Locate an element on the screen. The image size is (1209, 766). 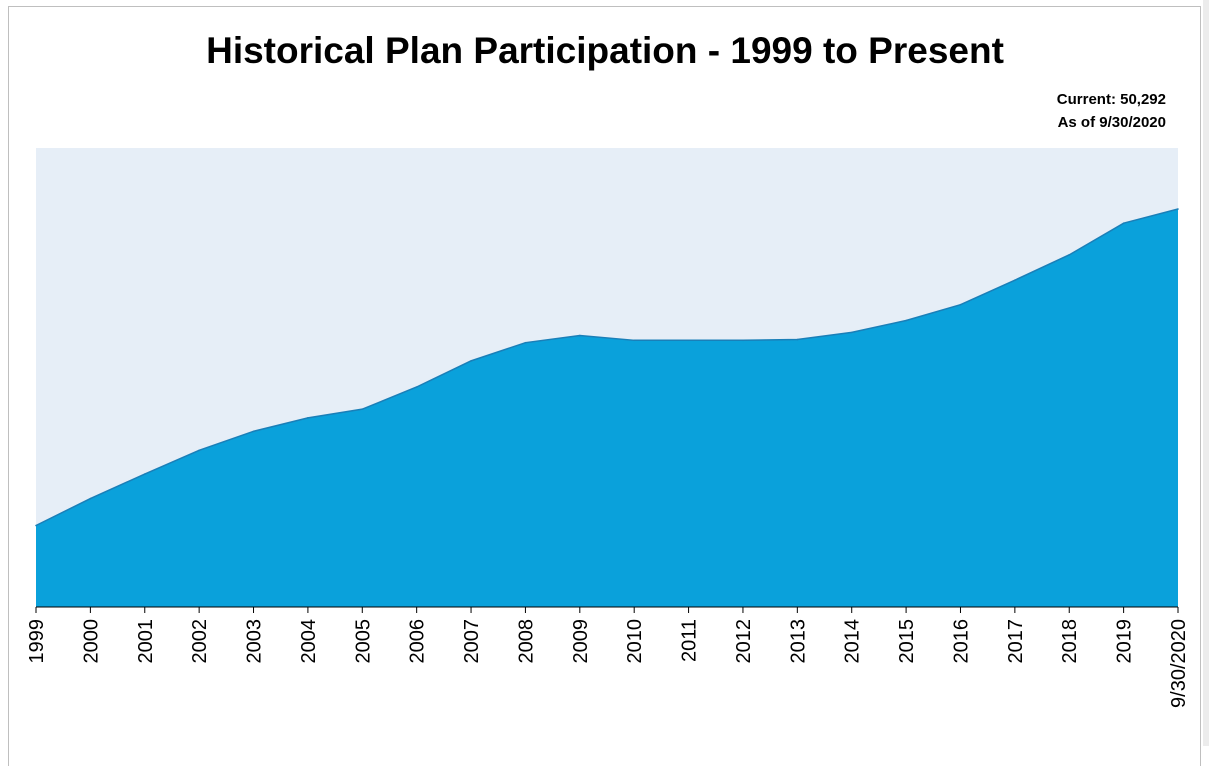
x-tick-label: 2008 is located at coordinates (526, 641).